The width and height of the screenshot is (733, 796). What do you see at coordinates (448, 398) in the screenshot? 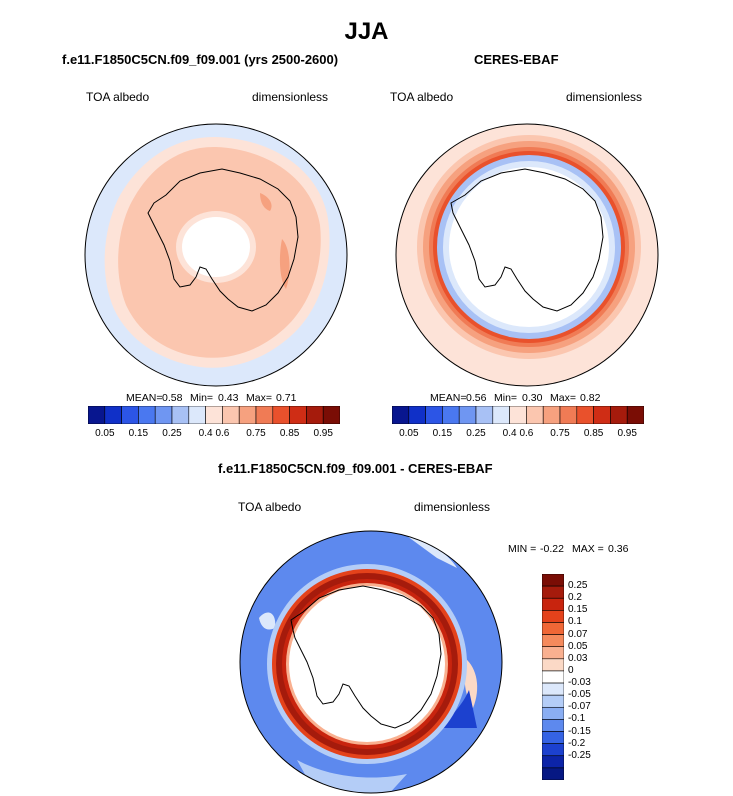
I see `panel2-mean-label: MEAN=` at bounding box center [448, 398].